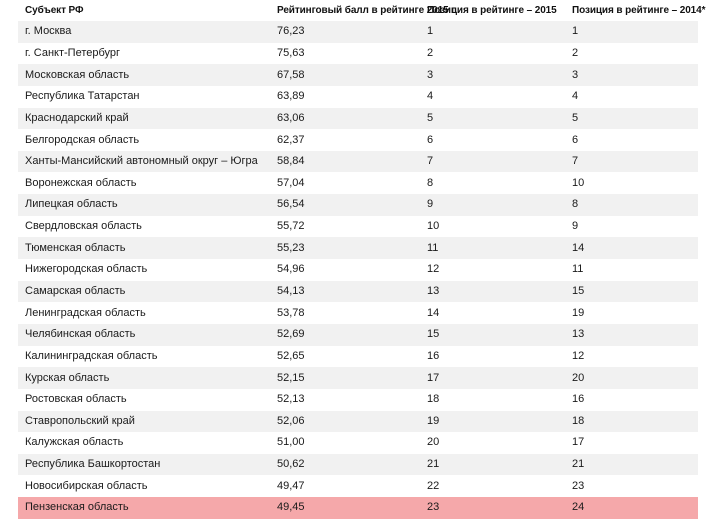 This screenshot has width=720, height=519. Describe the element at coordinates (575, 139) in the screenshot. I see `pos-2014-cell: 6` at that location.